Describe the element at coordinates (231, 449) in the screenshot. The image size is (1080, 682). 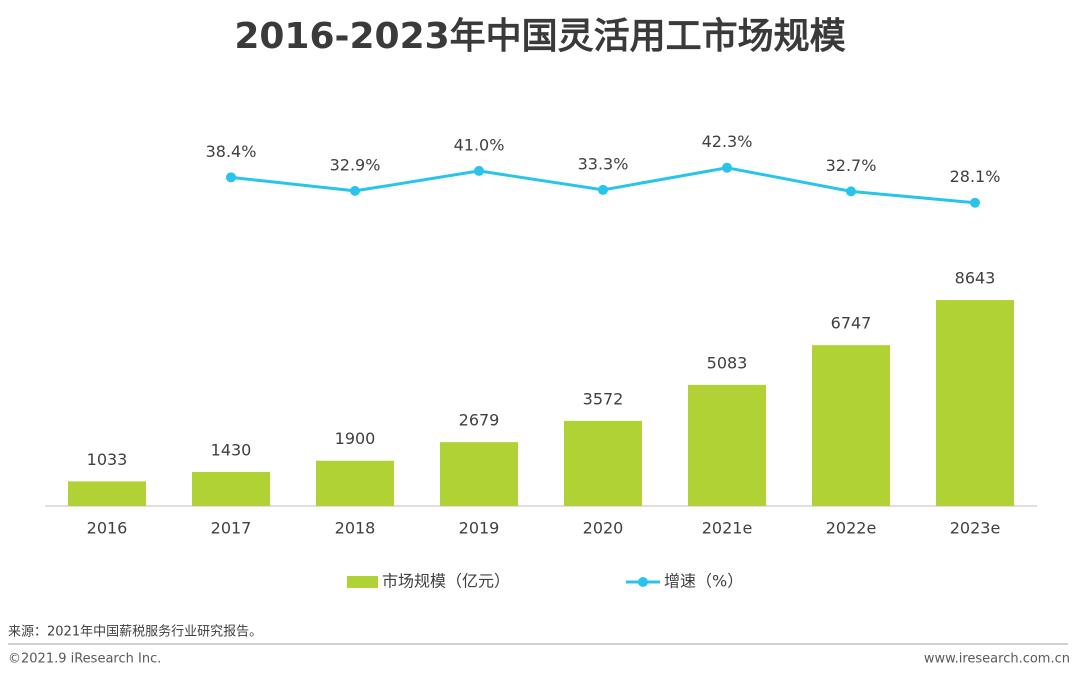
I see `data-label: 1430` at that location.